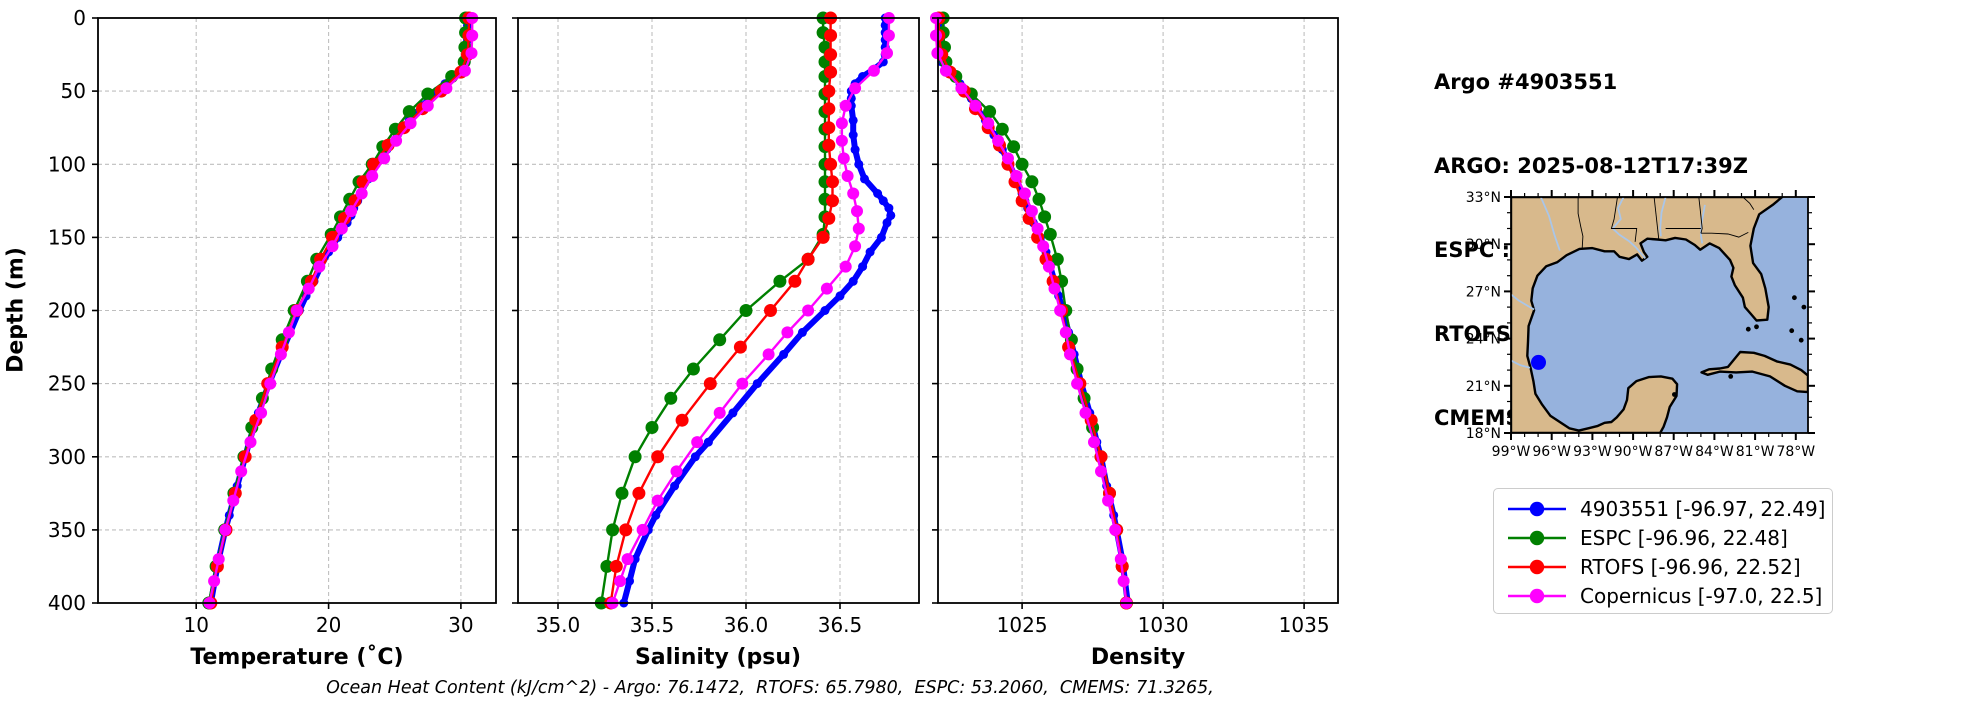  Describe the element at coordinates (1483, 198) in the screenshot. I see `map-lat-label: 33°N` at that location.